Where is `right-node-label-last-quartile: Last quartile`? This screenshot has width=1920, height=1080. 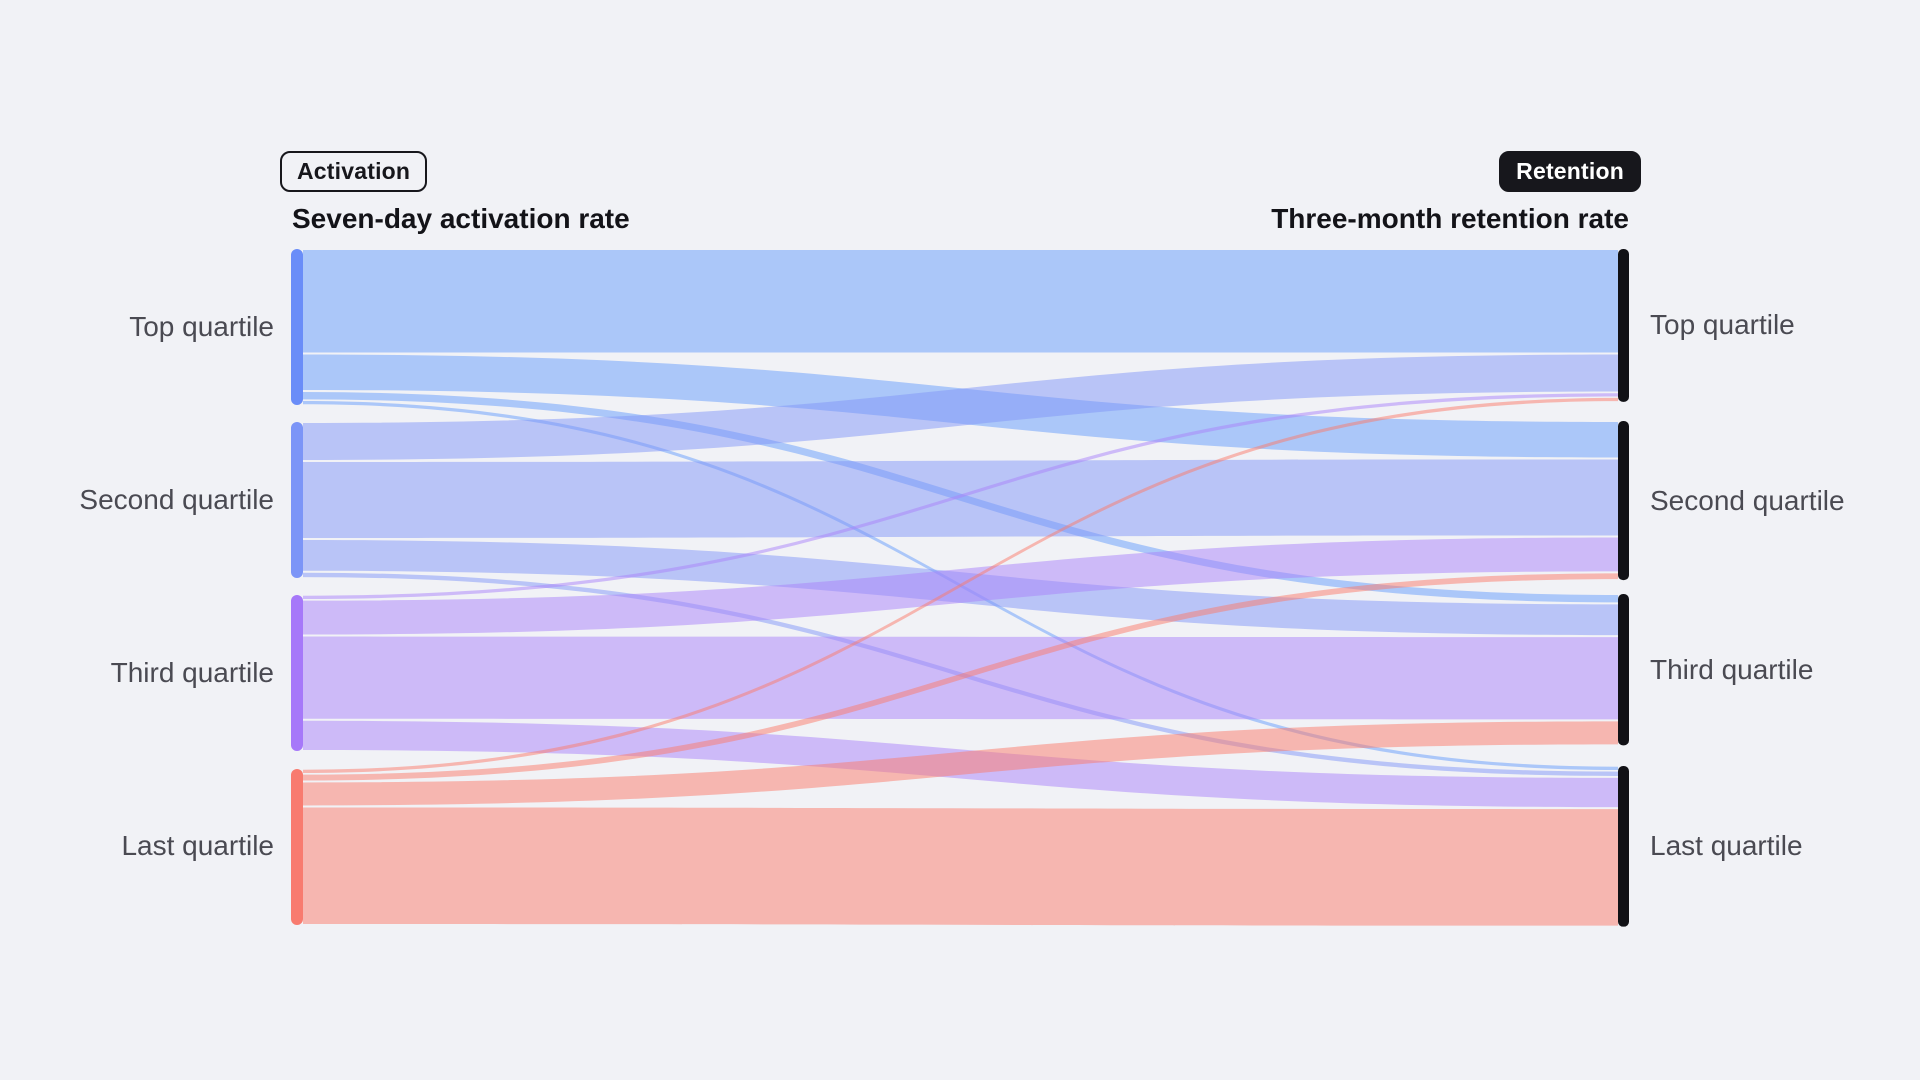 right-node-label-last-quartile: Last quartile is located at coordinates (1726, 845).